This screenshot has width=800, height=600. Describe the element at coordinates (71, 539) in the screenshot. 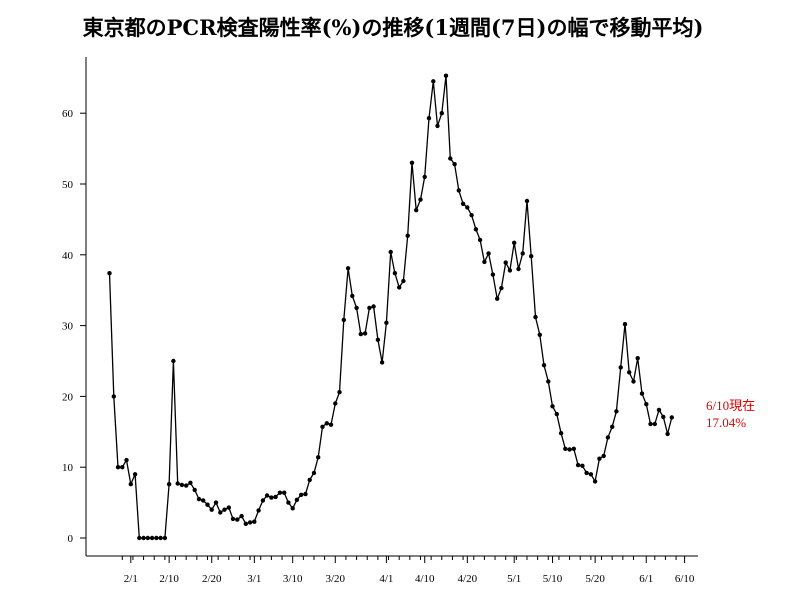

I see `y-tick-label: 0` at that location.